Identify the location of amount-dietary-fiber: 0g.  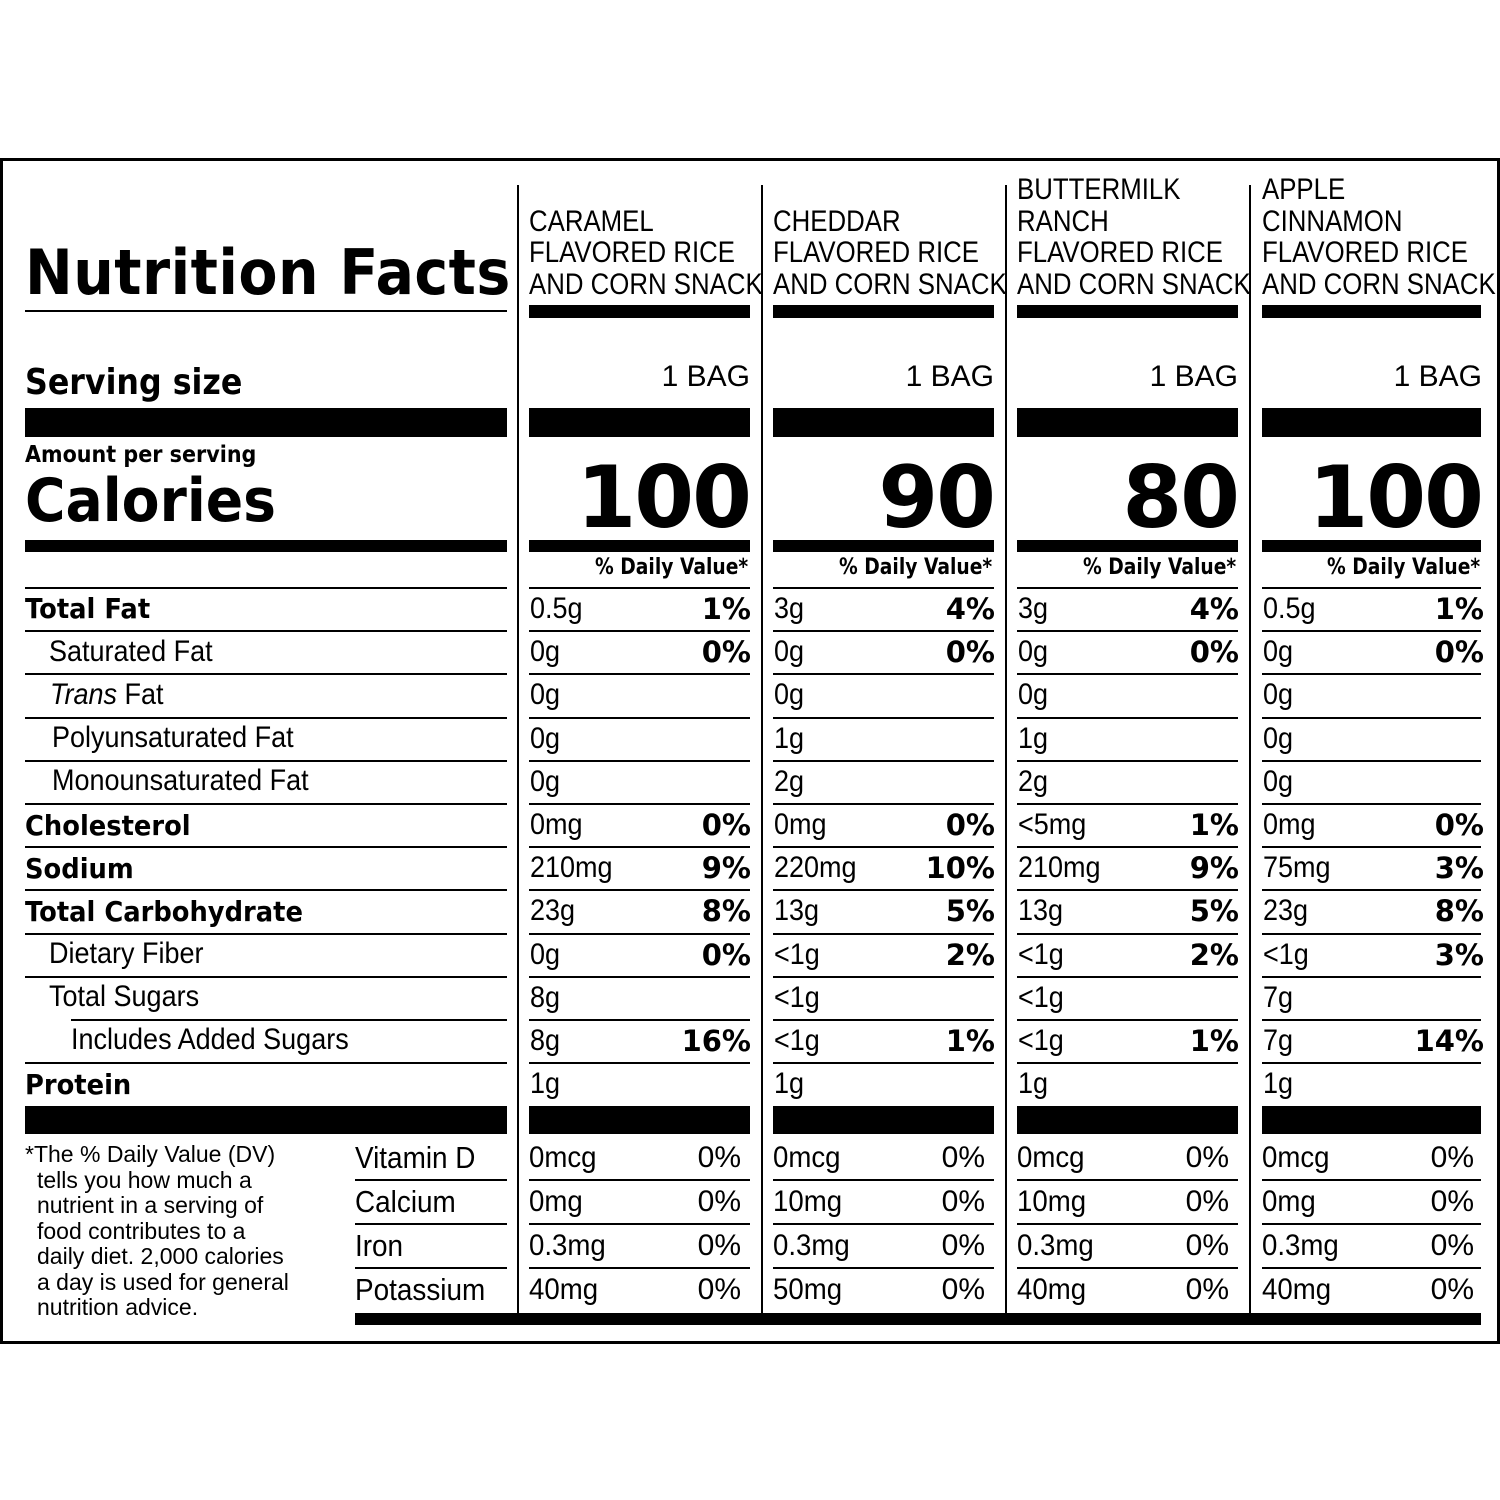
(545, 954).